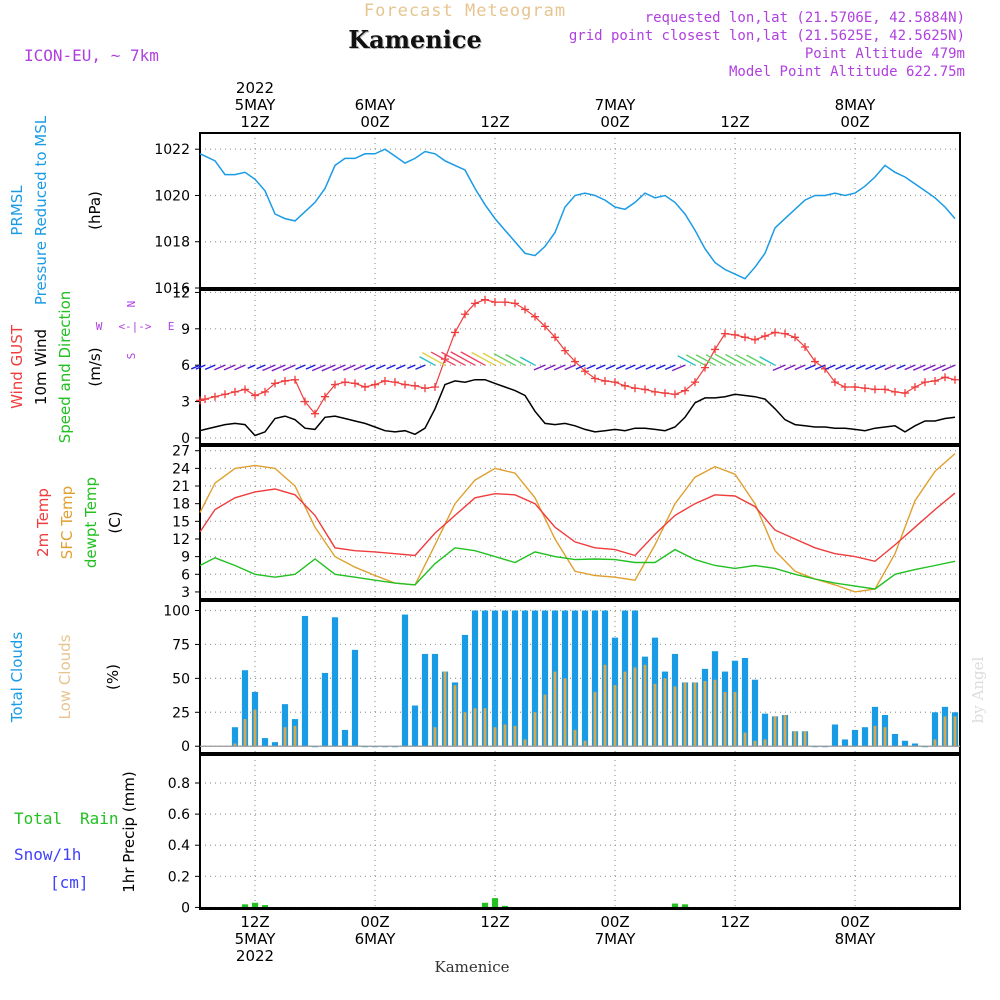 Image resolution: width=1000 pixels, height=1000 pixels. What do you see at coordinates (17, 210) in the screenshot?
I see `ylabel-pressure-0: PRMSL` at bounding box center [17, 210].